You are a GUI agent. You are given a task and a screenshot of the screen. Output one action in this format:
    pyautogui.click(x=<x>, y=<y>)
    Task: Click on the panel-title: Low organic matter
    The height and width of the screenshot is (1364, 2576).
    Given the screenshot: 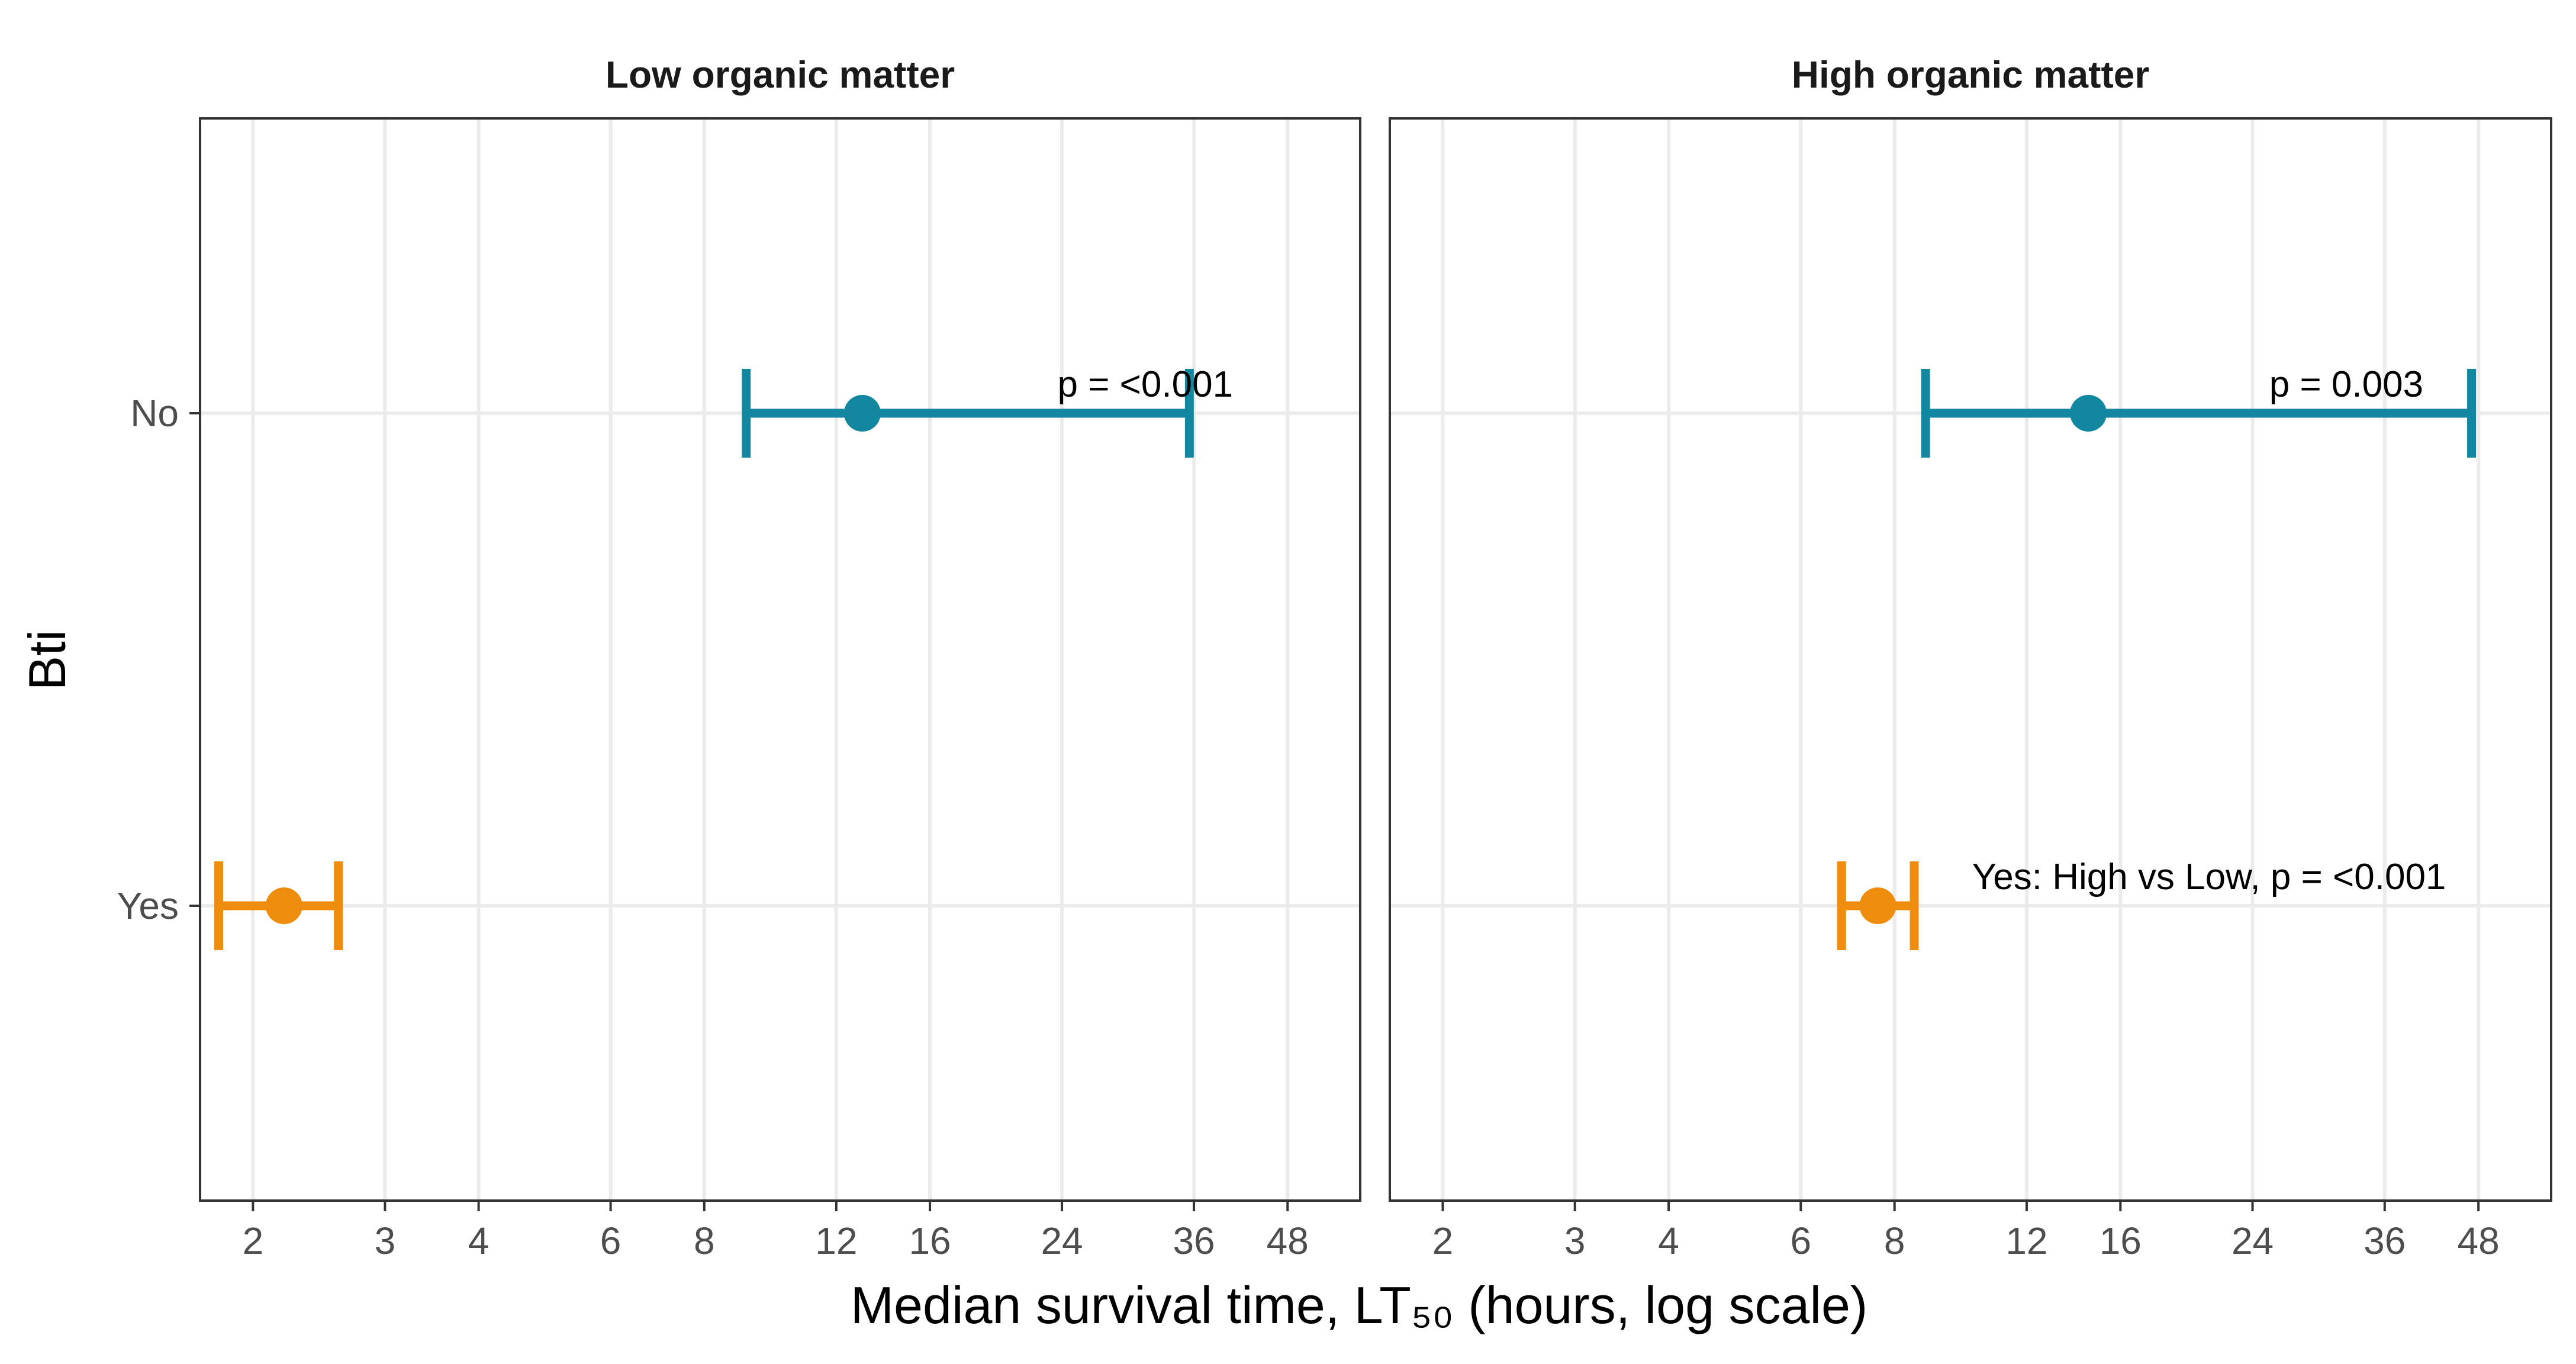 What is the action you would take?
    pyautogui.click(x=780, y=74)
    